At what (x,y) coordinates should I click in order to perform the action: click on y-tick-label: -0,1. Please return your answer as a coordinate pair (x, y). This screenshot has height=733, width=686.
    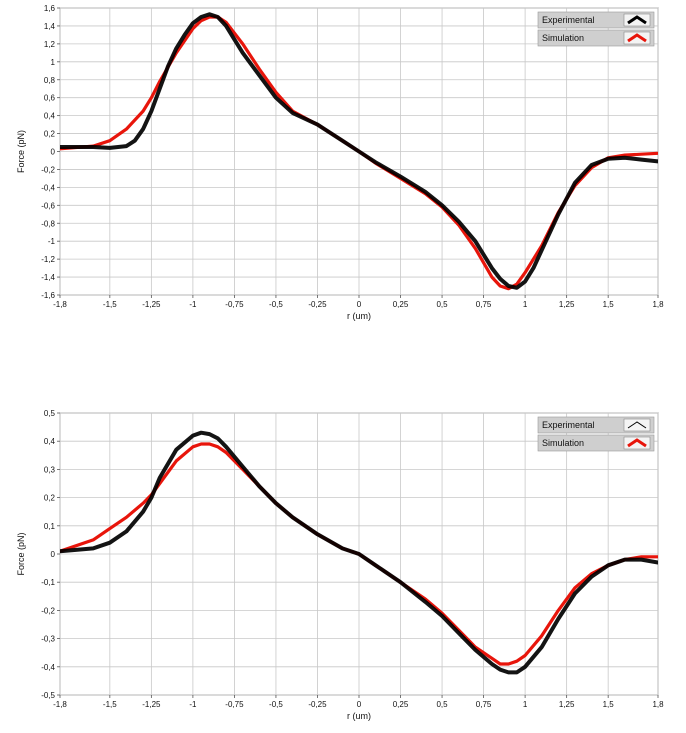
    Looking at the image, I should click on (48, 582).